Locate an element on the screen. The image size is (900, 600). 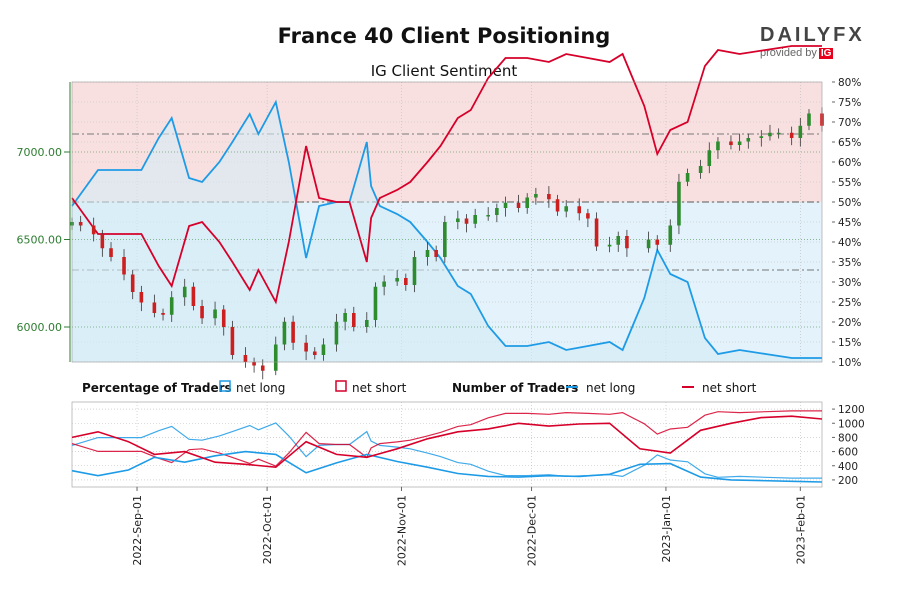
chart-subtitle: IG Client Sentiment is located at coordinates (444, 71).